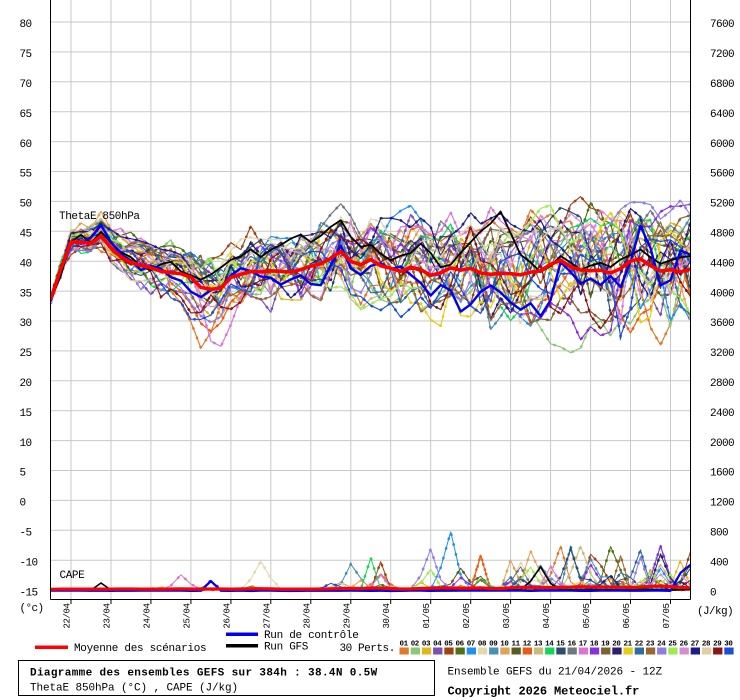  What do you see at coordinates (667, 615) in the screenshot?
I see `svg-text: 07/05` at bounding box center [667, 615].